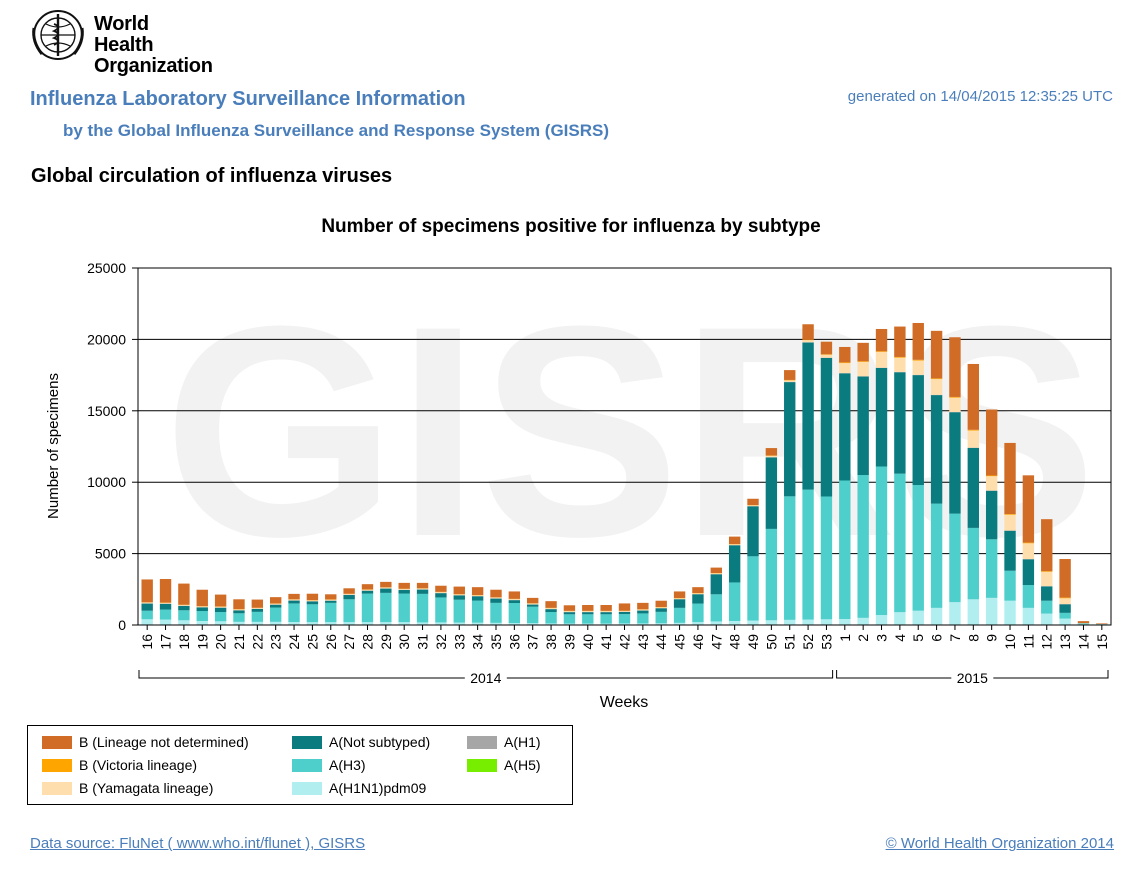 The height and width of the screenshot is (871, 1134). I want to click on x-tick-label: 32, so click(441, 642).